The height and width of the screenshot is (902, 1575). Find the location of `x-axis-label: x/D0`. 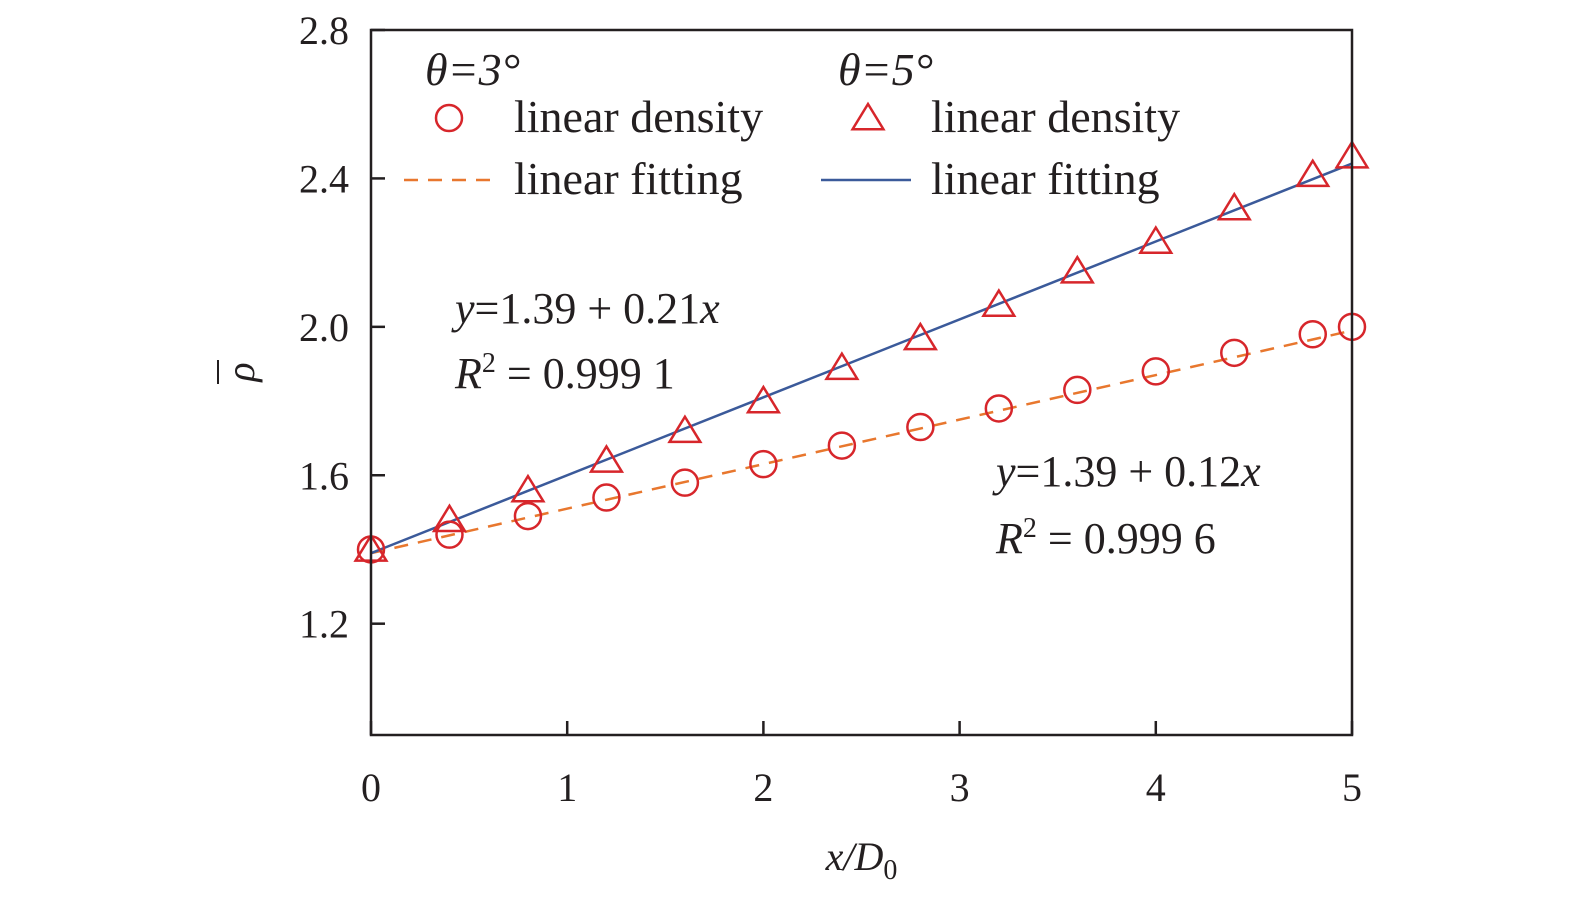

x-axis-label: x/D0 is located at coordinates (861, 860).